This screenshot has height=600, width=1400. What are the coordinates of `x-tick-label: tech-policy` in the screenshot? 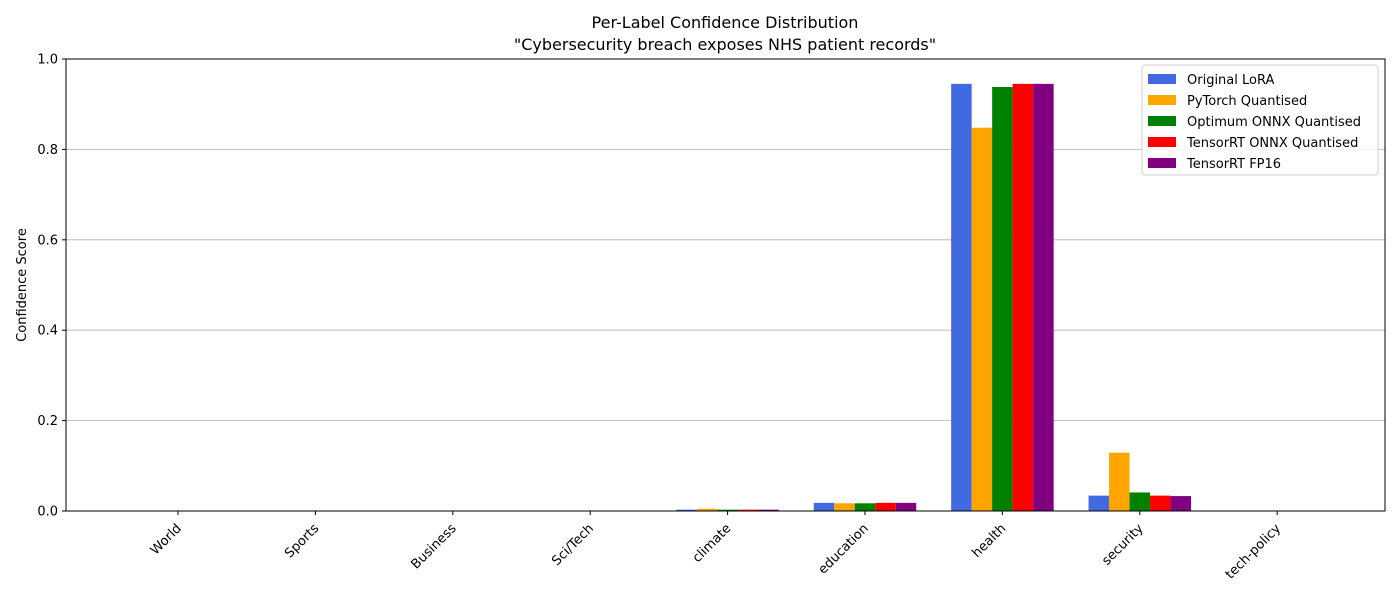 It's located at (1253, 551).